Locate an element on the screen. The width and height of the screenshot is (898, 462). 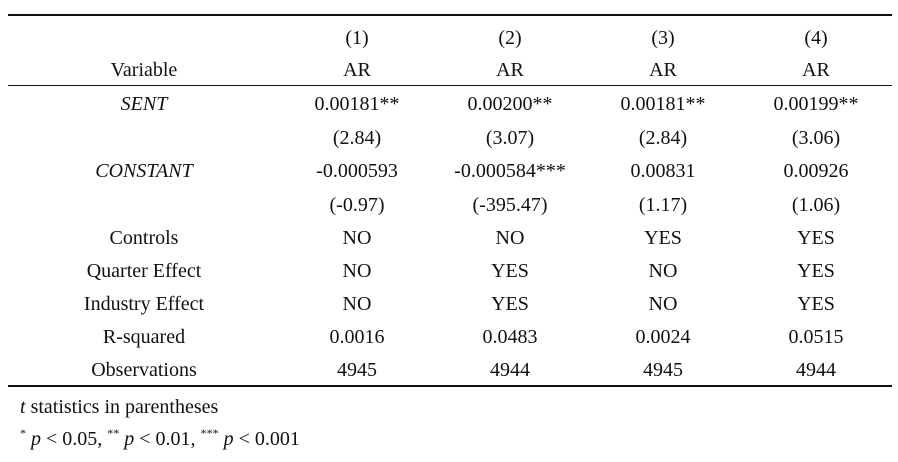
table-cell: 0.00199** is located at coordinates (816, 104).